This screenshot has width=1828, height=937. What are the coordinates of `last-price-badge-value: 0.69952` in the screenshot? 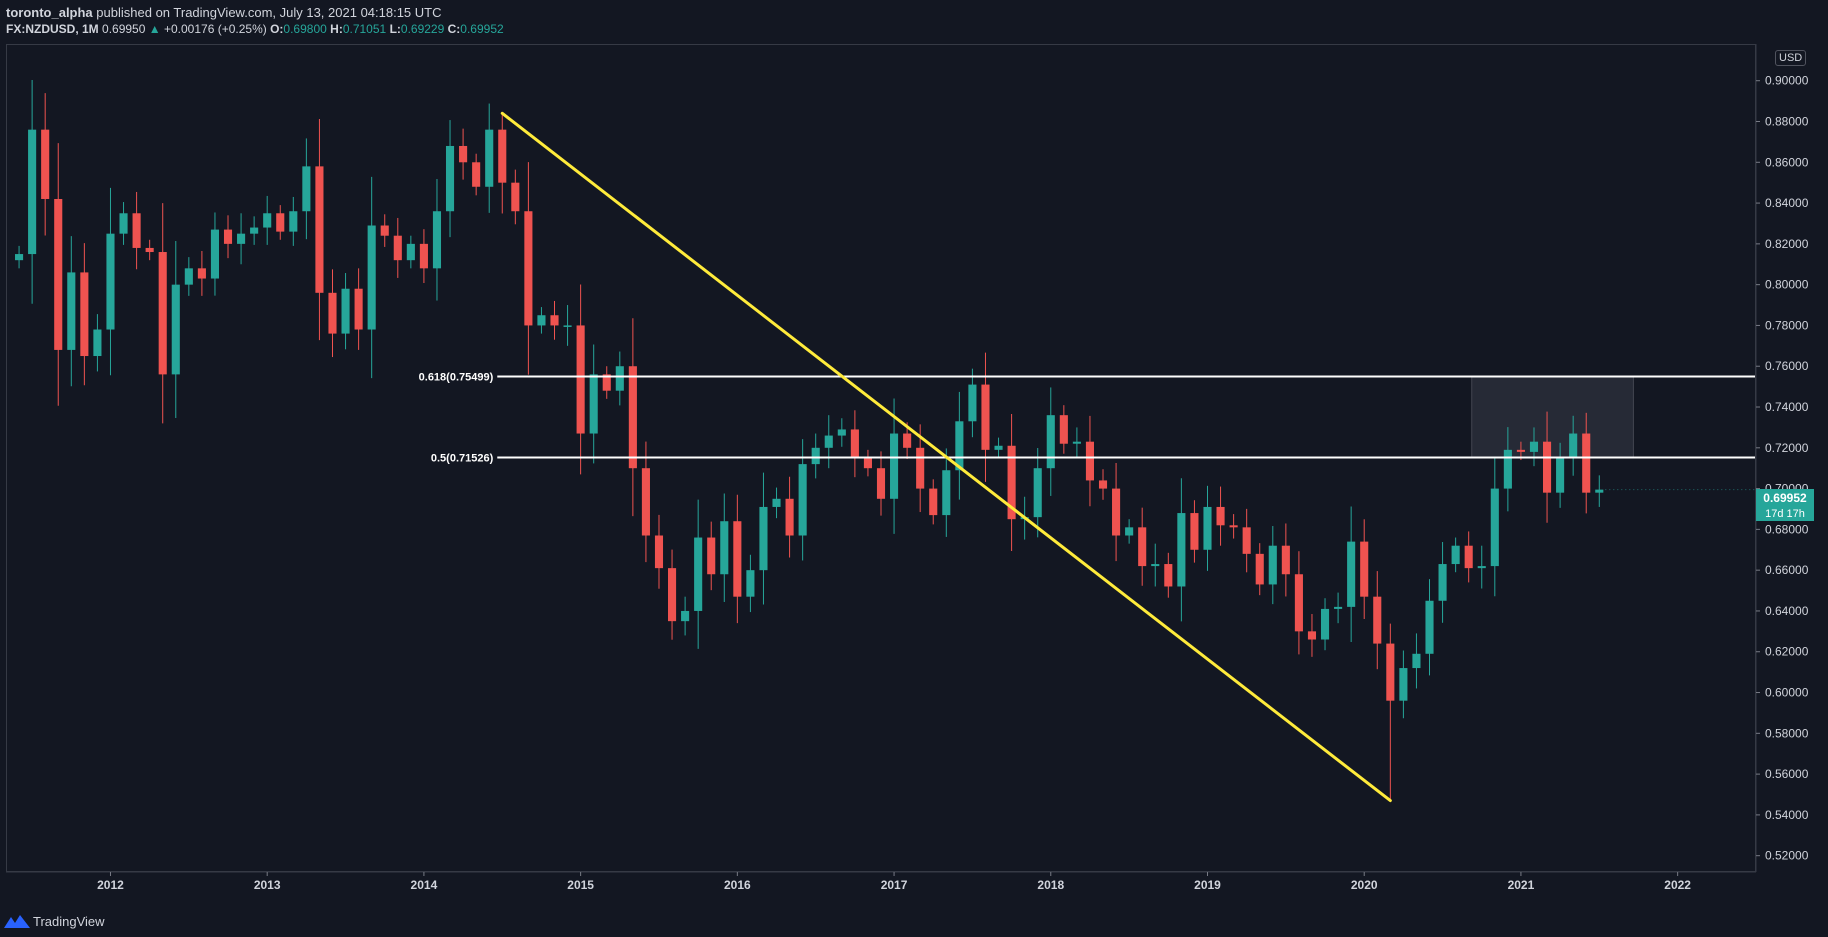 It's located at (1785, 498).